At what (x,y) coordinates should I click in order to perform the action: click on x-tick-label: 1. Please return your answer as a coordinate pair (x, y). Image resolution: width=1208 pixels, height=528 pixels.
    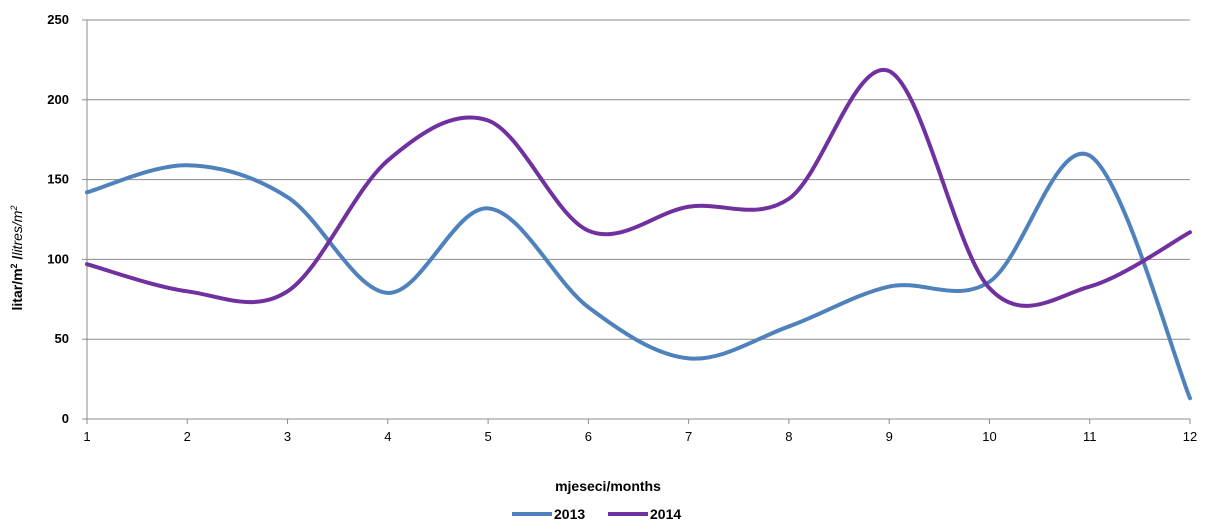
    Looking at the image, I should click on (86, 436).